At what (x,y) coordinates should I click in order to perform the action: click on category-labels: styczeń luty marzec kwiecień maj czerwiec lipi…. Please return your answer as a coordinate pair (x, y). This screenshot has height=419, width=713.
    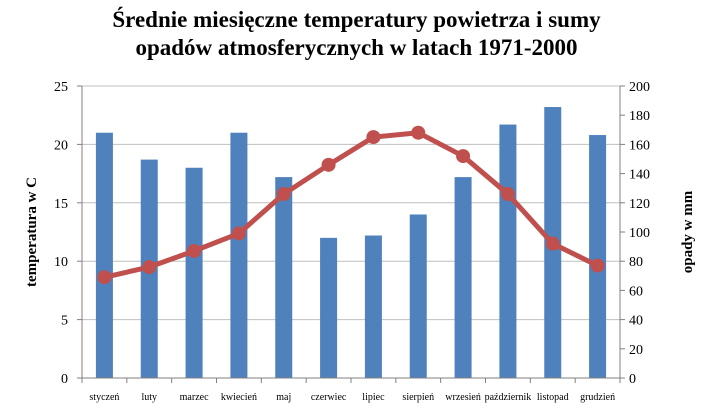
    Looking at the image, I should click on (352, 397).